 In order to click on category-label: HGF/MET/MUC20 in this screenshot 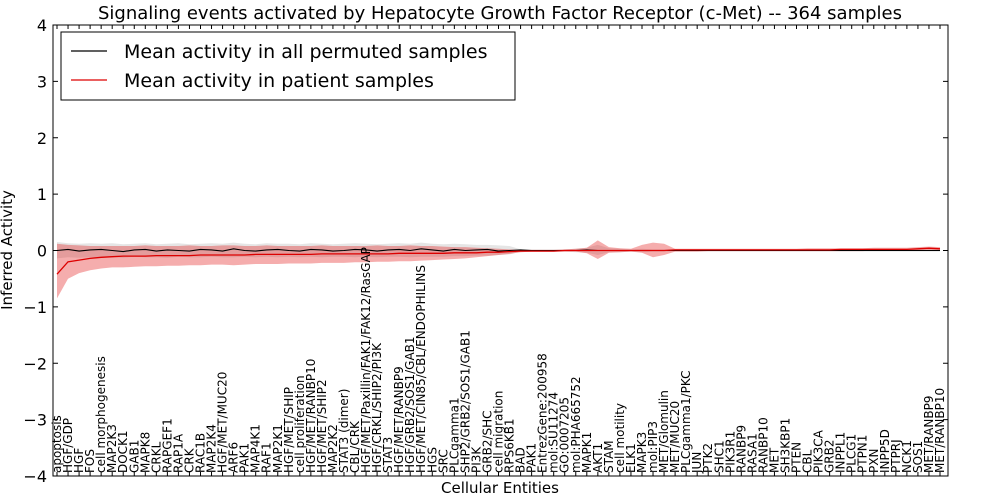, I will do `click(223, 422)`.